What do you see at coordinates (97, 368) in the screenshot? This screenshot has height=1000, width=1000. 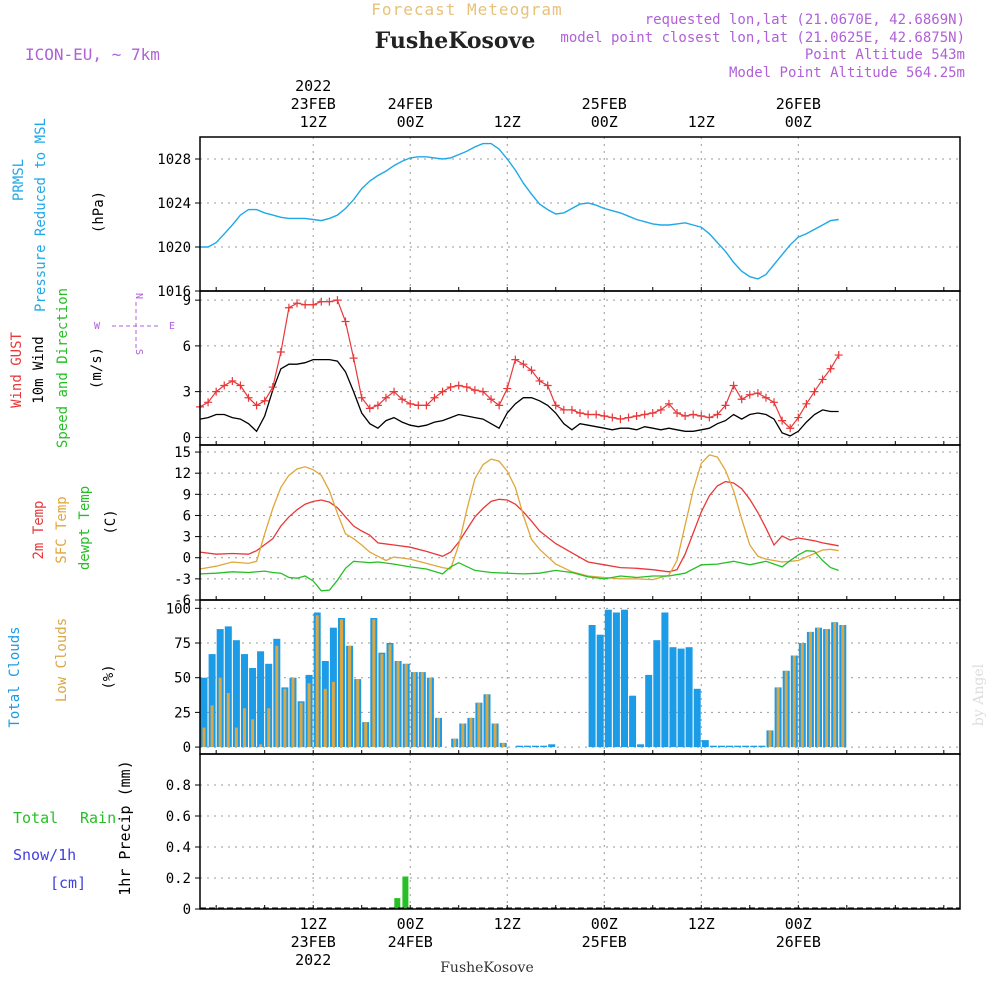 I see `wind-unit: (m/s)` at bounding box center [97, 368].